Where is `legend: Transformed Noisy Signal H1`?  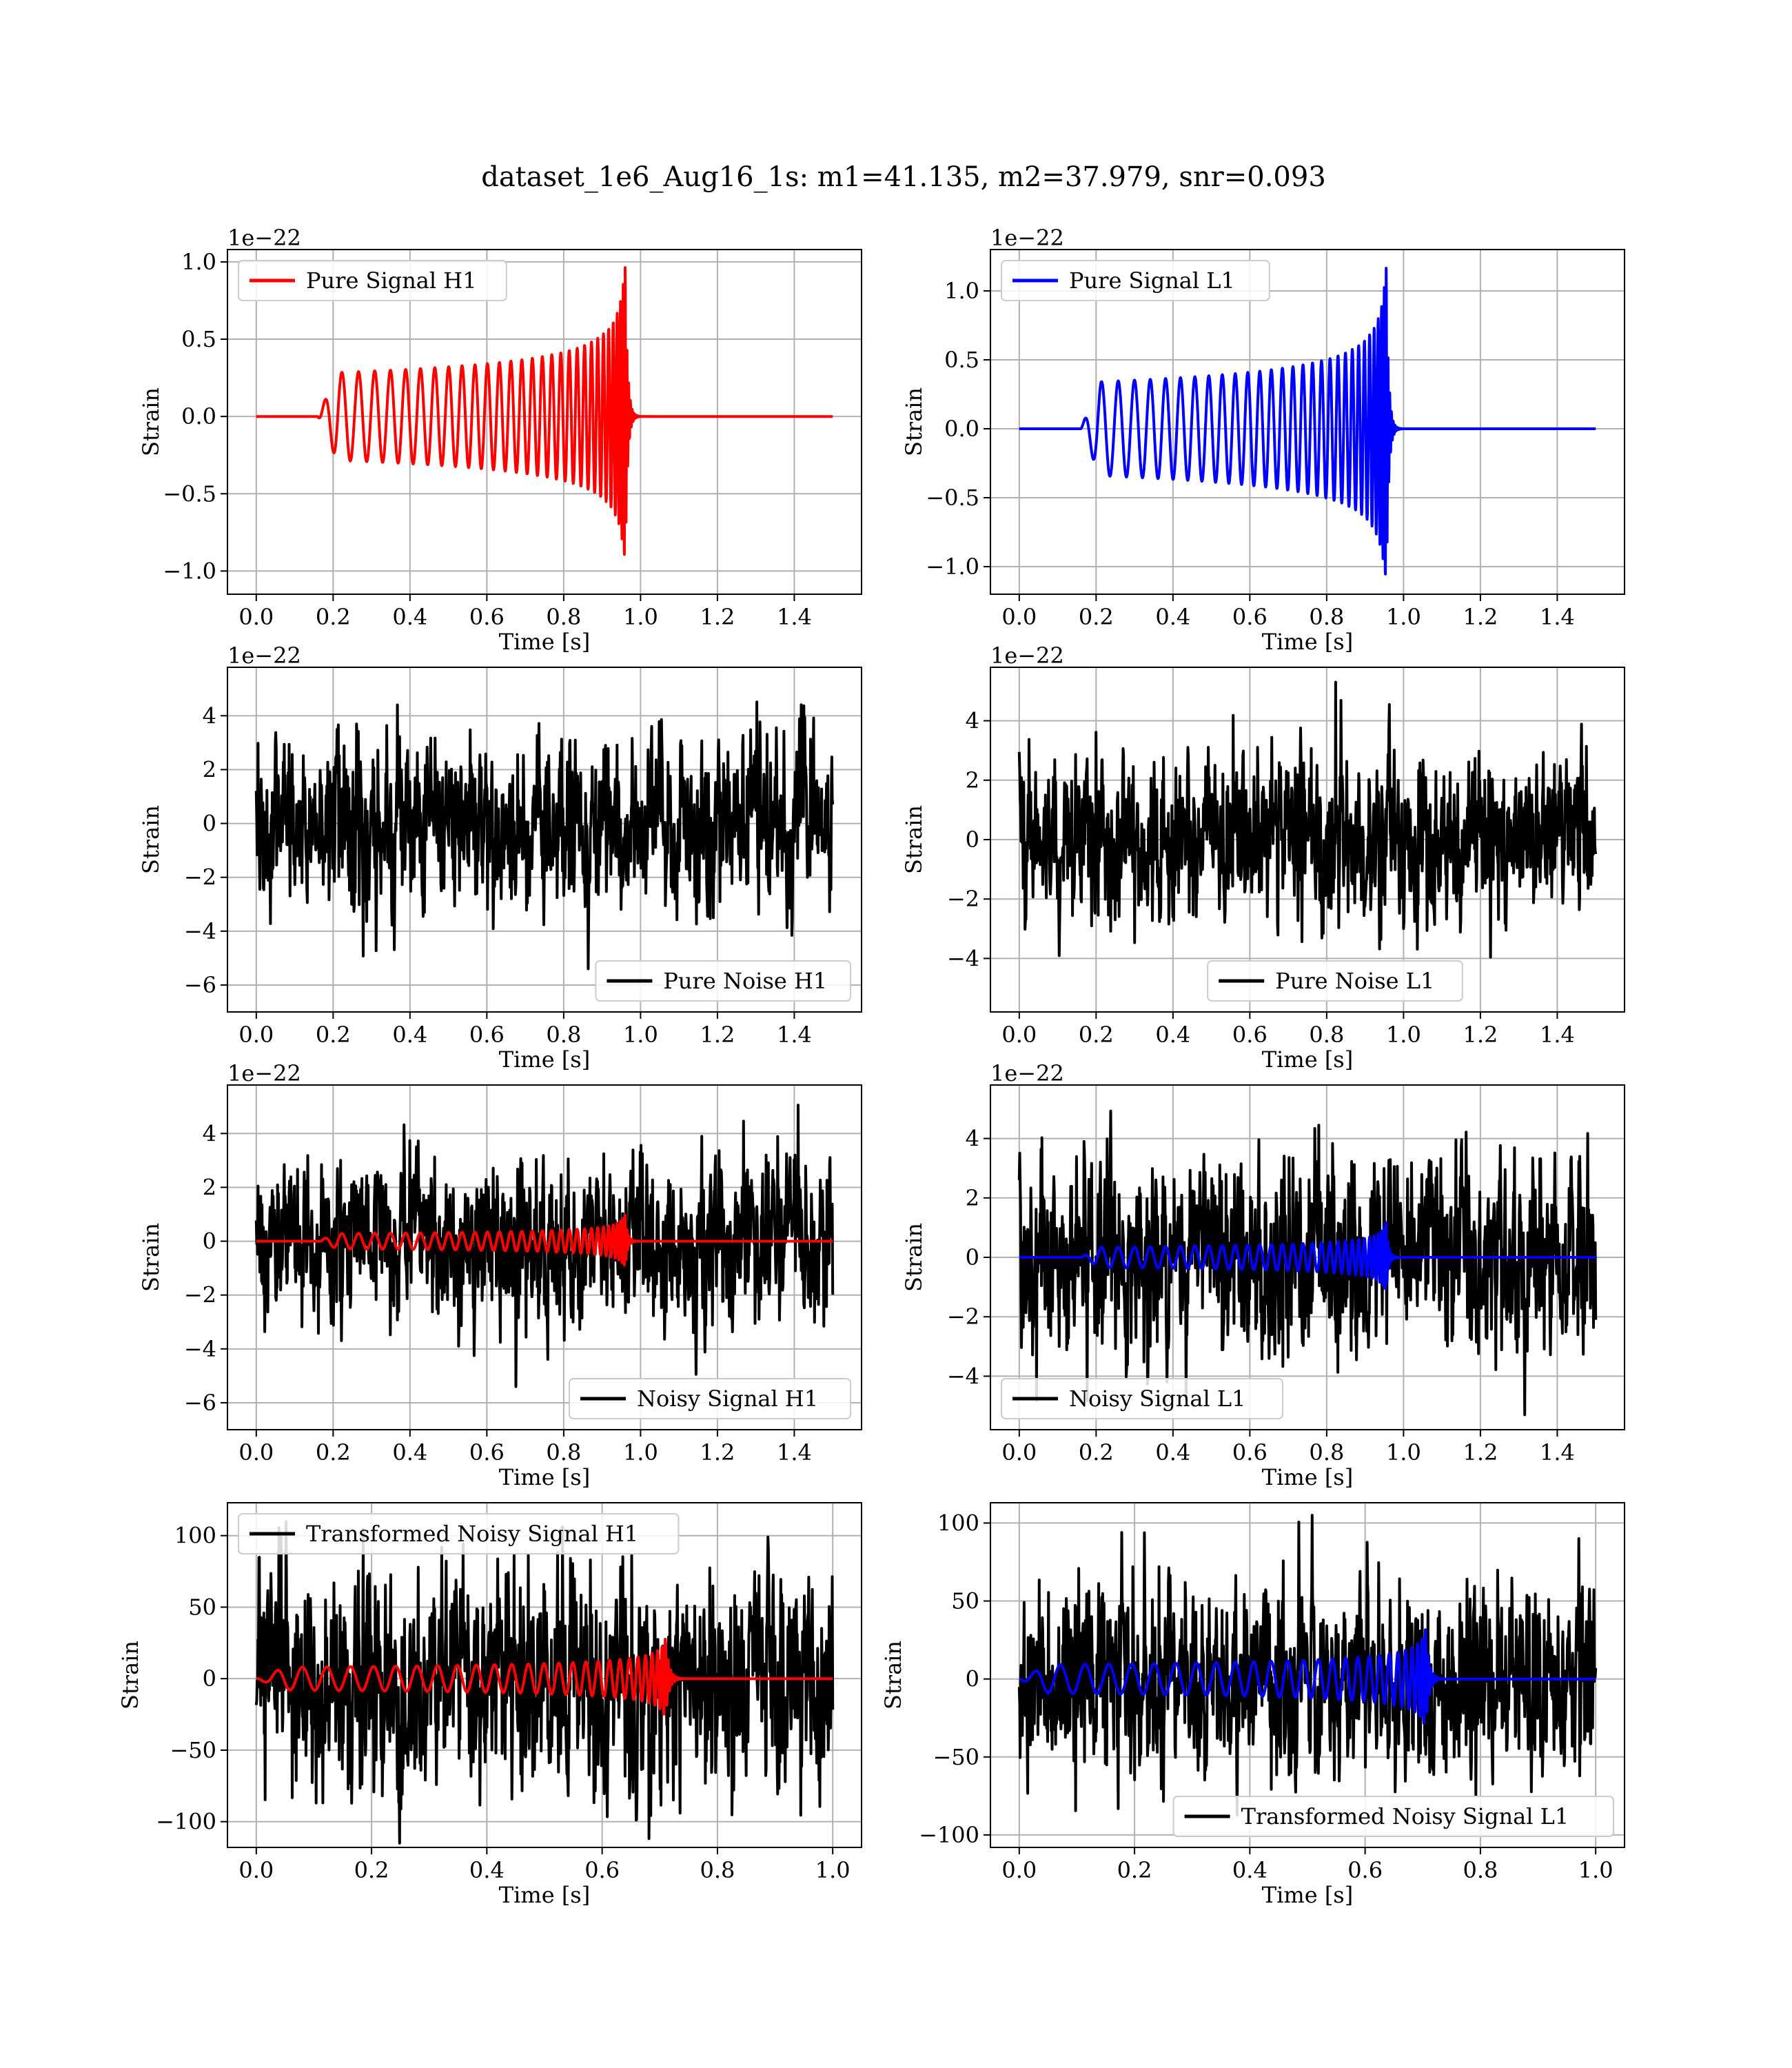
legend: Transformed Noisy Signal H1 is located at coordinates (459, 1533).